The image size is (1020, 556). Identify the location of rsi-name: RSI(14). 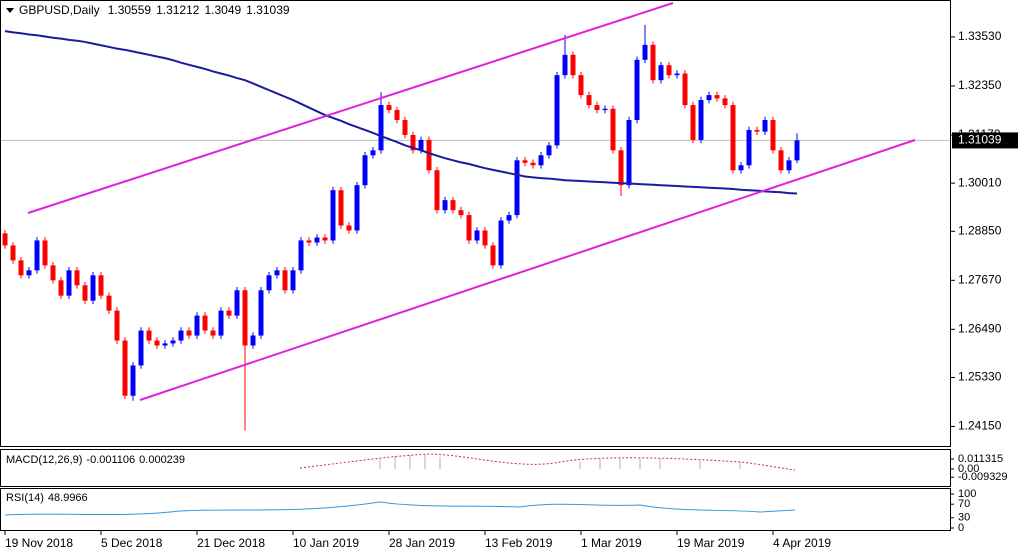
(25, 498).